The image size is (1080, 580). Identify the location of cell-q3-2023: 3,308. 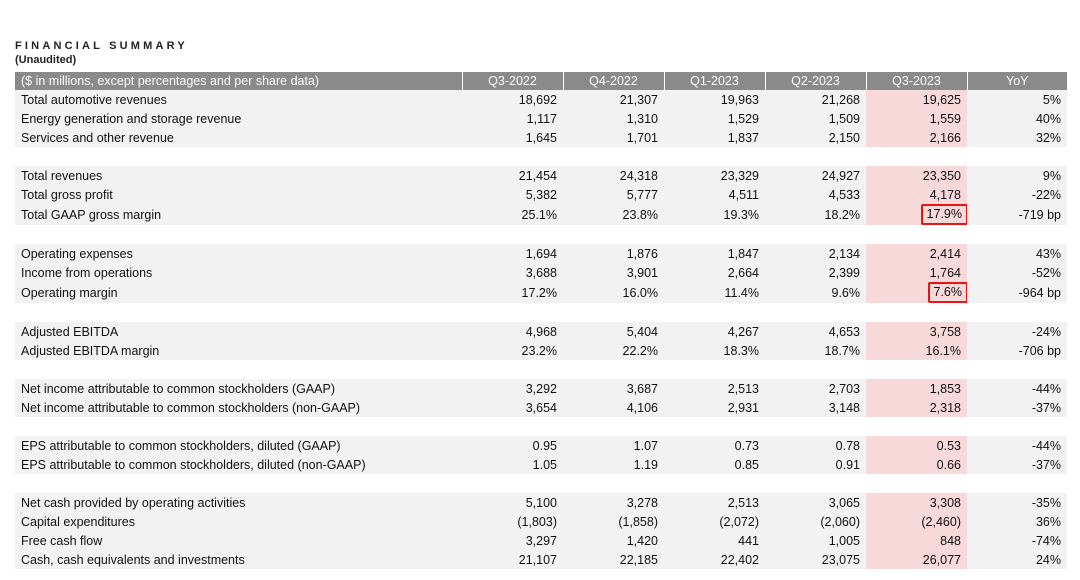
(916, 502).